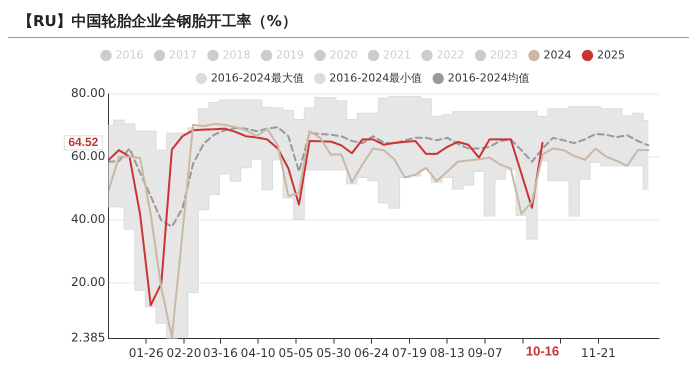 This screenshot has height=378, width=697. What do you see at coordinates (447, 353) in the screenshot?
I see `x-tick-label: 08-13` at bounding box center [447, 353].